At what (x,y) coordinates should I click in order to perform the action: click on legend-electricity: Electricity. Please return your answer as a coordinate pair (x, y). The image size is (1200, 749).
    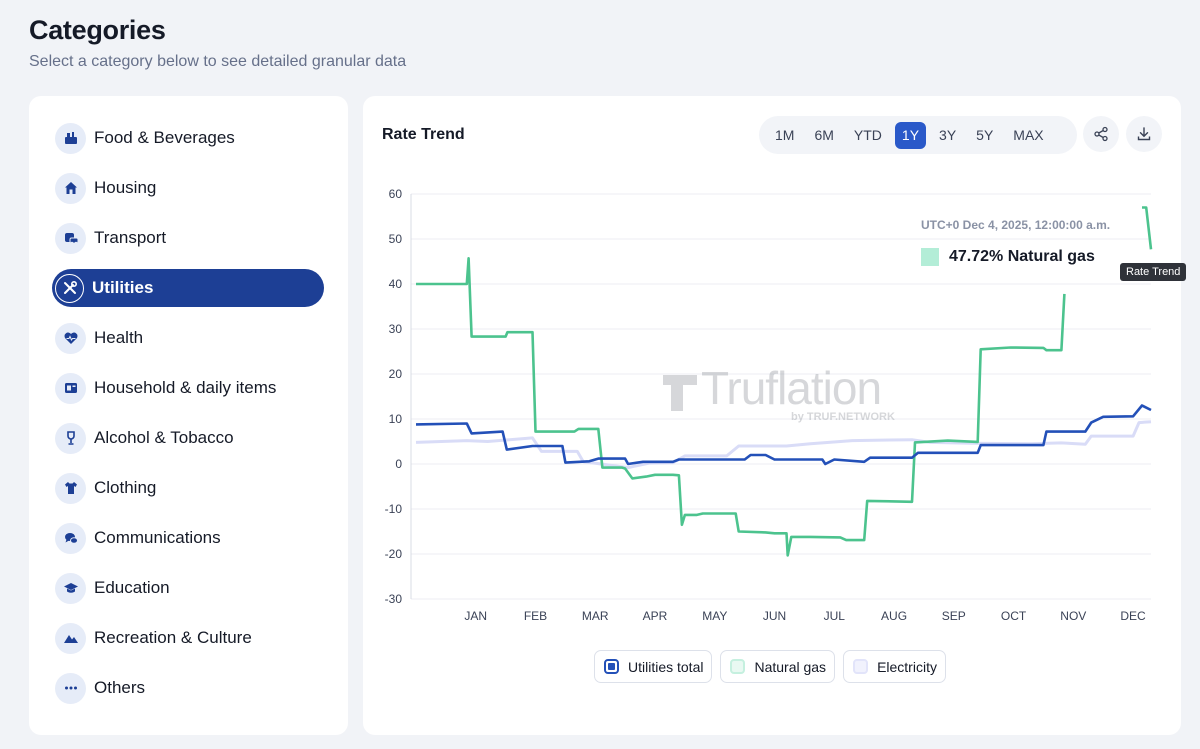
    Looking at the image, I should click on (894, 666).